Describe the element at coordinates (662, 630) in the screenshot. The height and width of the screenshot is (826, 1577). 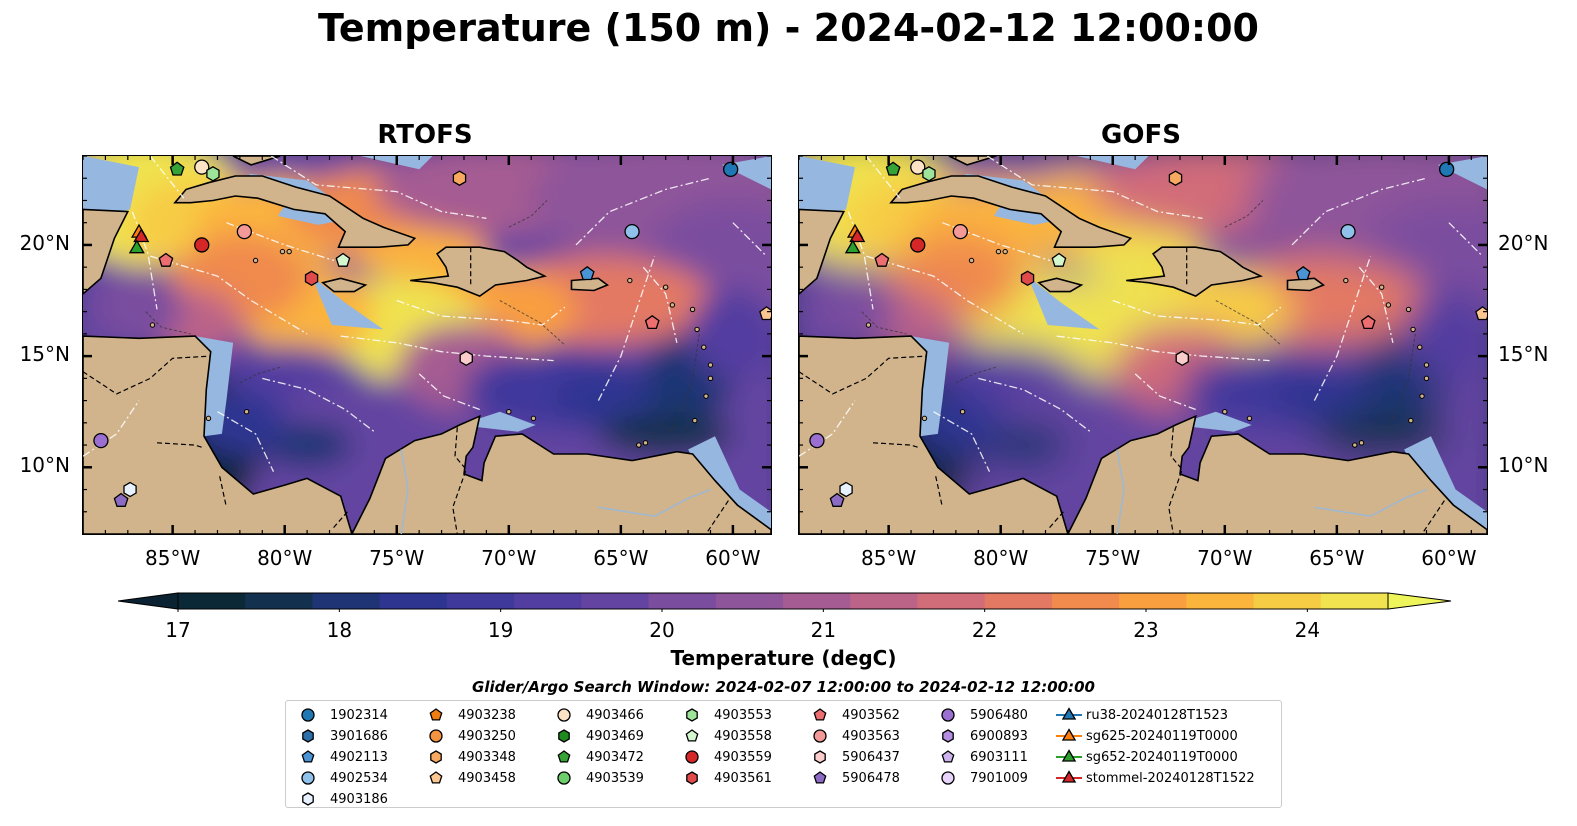
I see `colorbar-tick-label: 20` at that location.